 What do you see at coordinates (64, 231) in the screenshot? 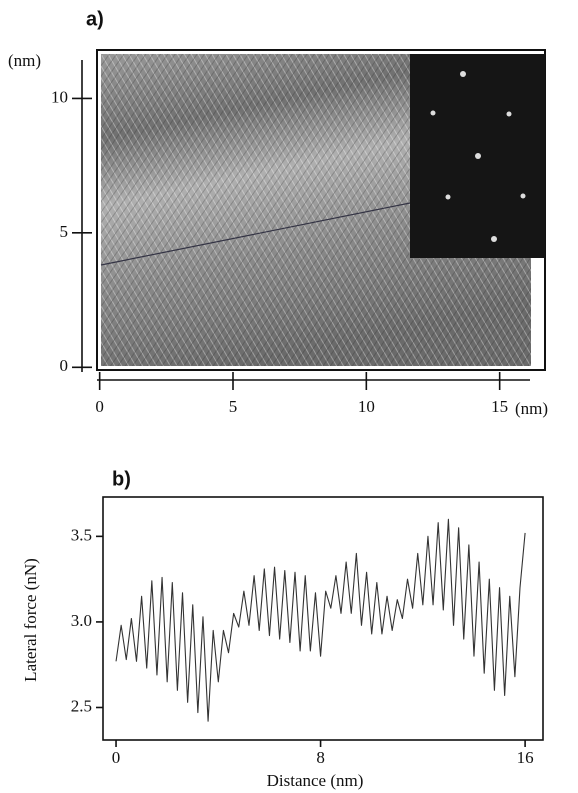
I see `y-tick-label: 5` at bounding box center [64, 231].